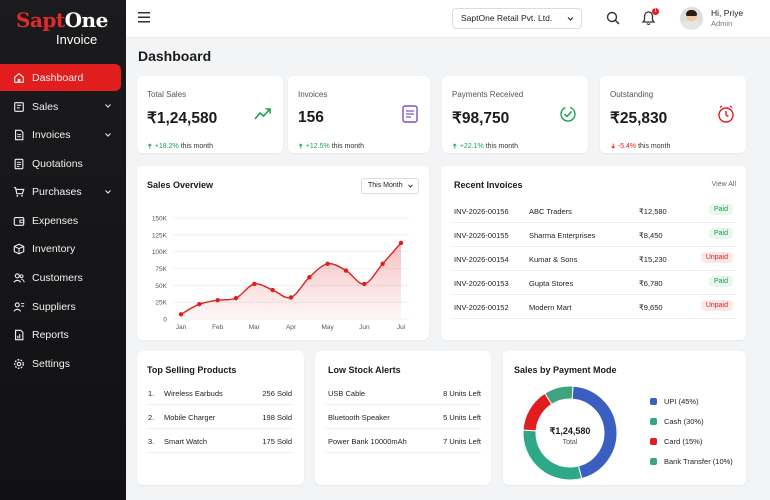 The width and height of the screenshot is (770, 500). I want to click on delta-arrow-icon: ➜, so click(455, 146).